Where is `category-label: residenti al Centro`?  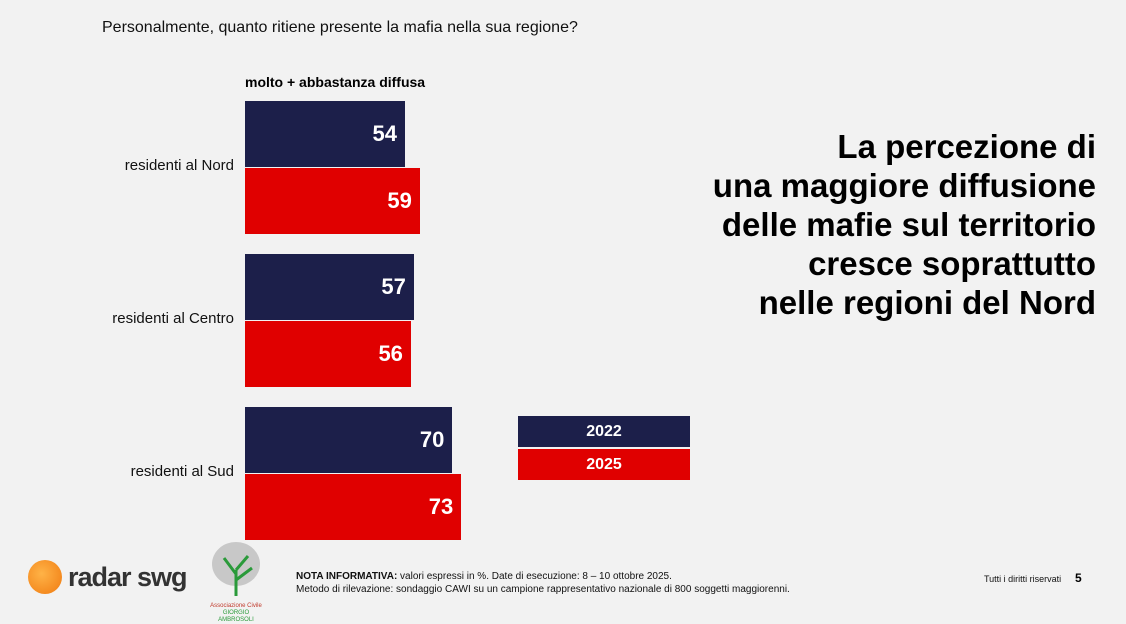
category-label: residenti al Centro is located at coordinates (173, 318).